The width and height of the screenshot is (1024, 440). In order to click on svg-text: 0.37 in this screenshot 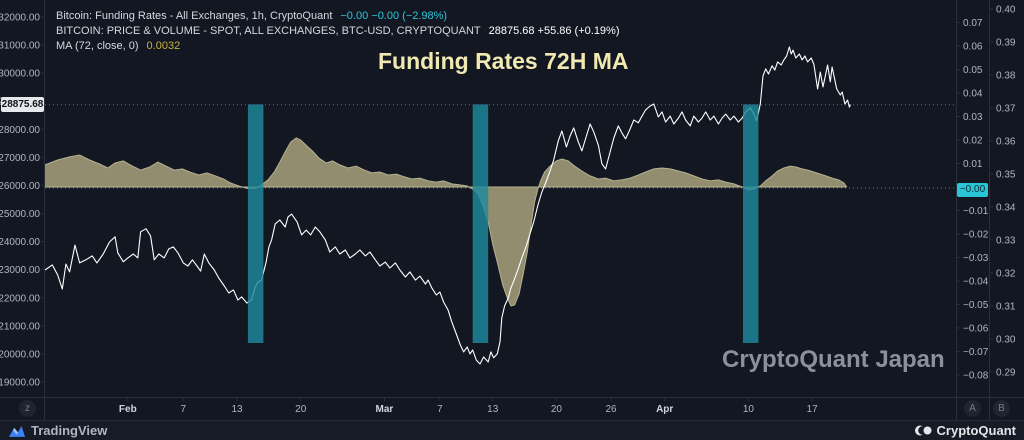, I will do `click(1006, 108)`.